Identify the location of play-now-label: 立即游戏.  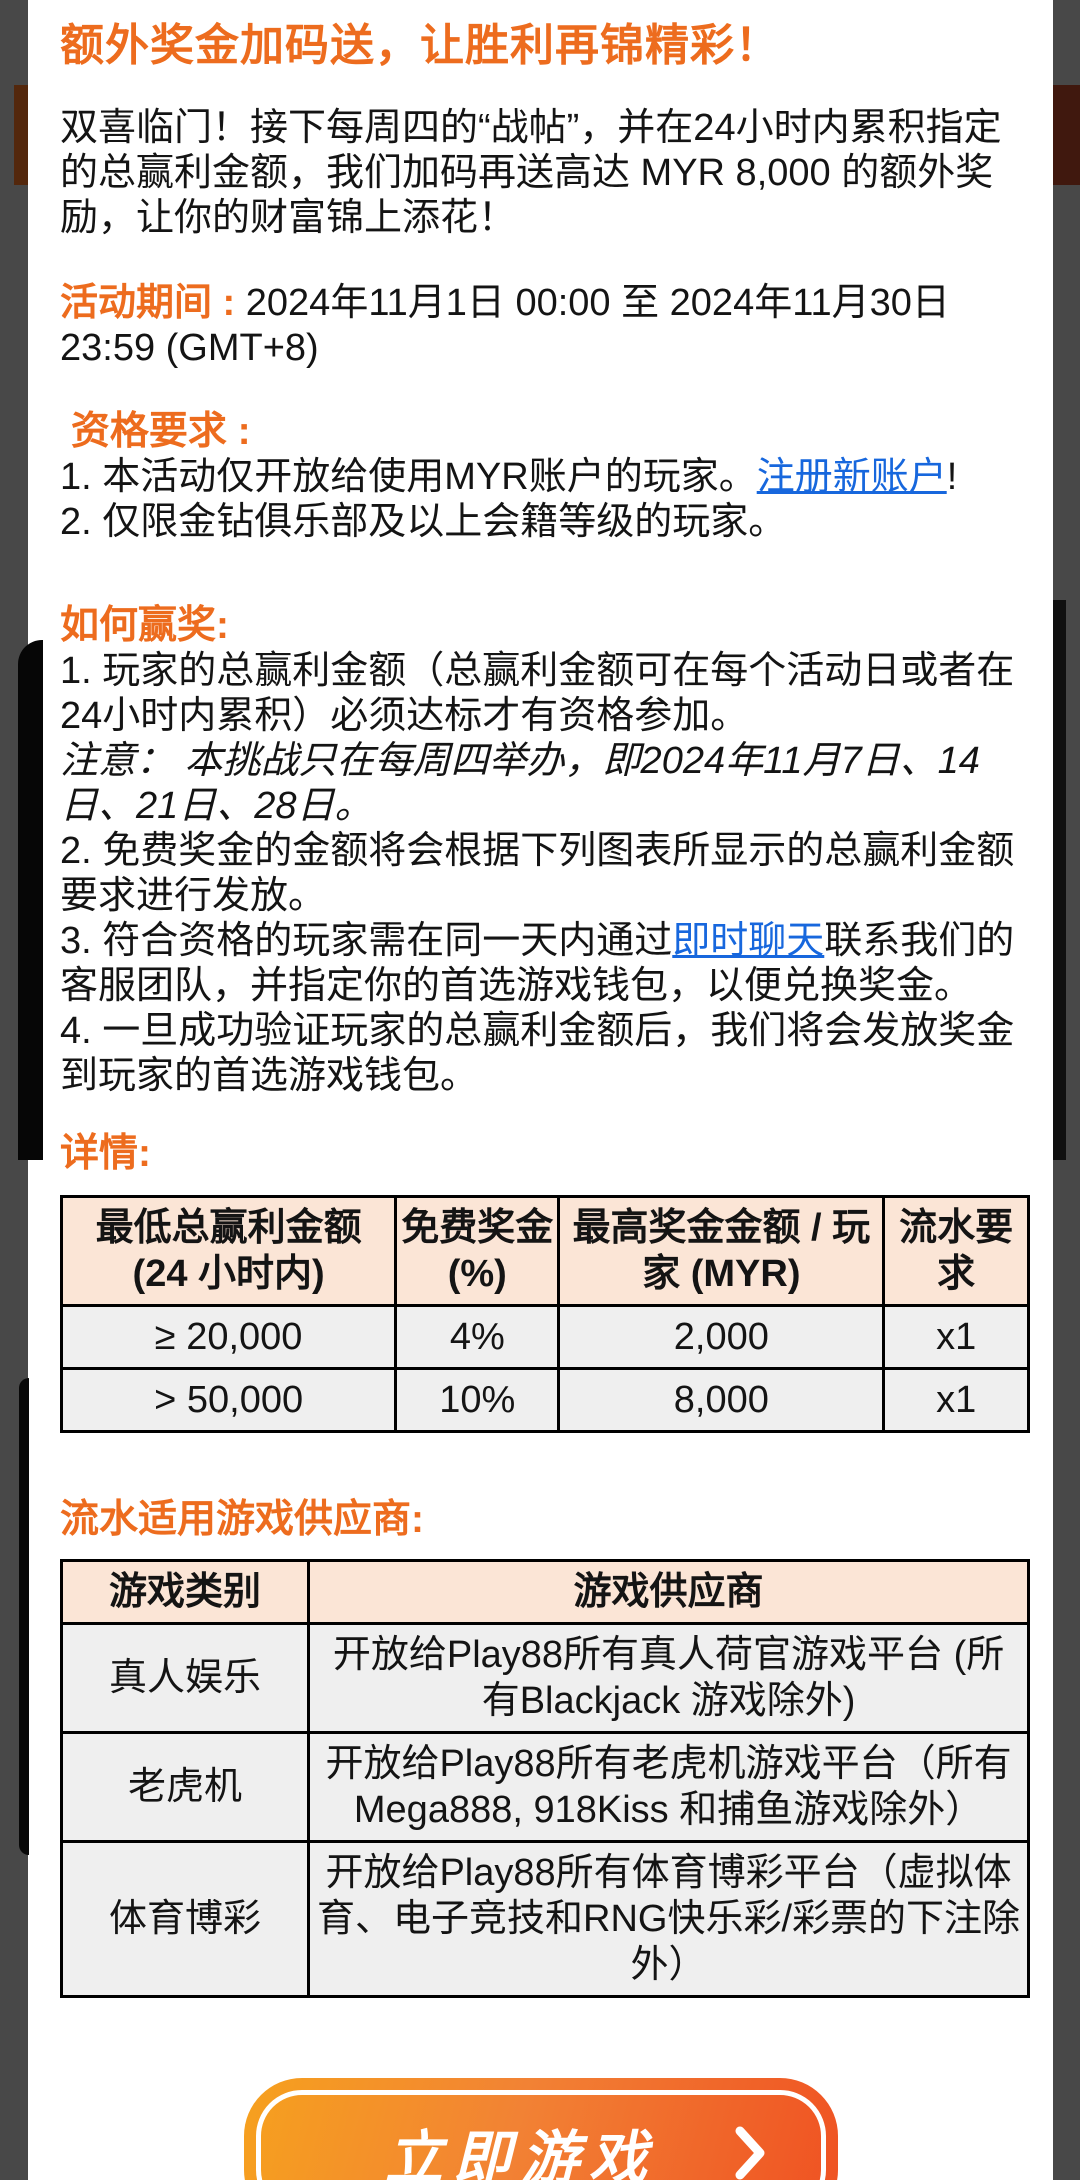
(520, 2153).